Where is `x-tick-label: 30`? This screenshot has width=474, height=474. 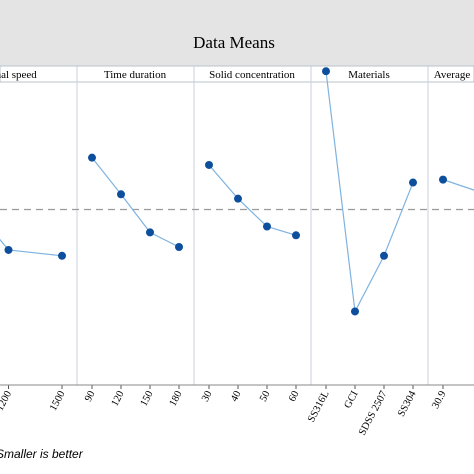 x-tick-label: 30 is located at coordinates (207, 396).